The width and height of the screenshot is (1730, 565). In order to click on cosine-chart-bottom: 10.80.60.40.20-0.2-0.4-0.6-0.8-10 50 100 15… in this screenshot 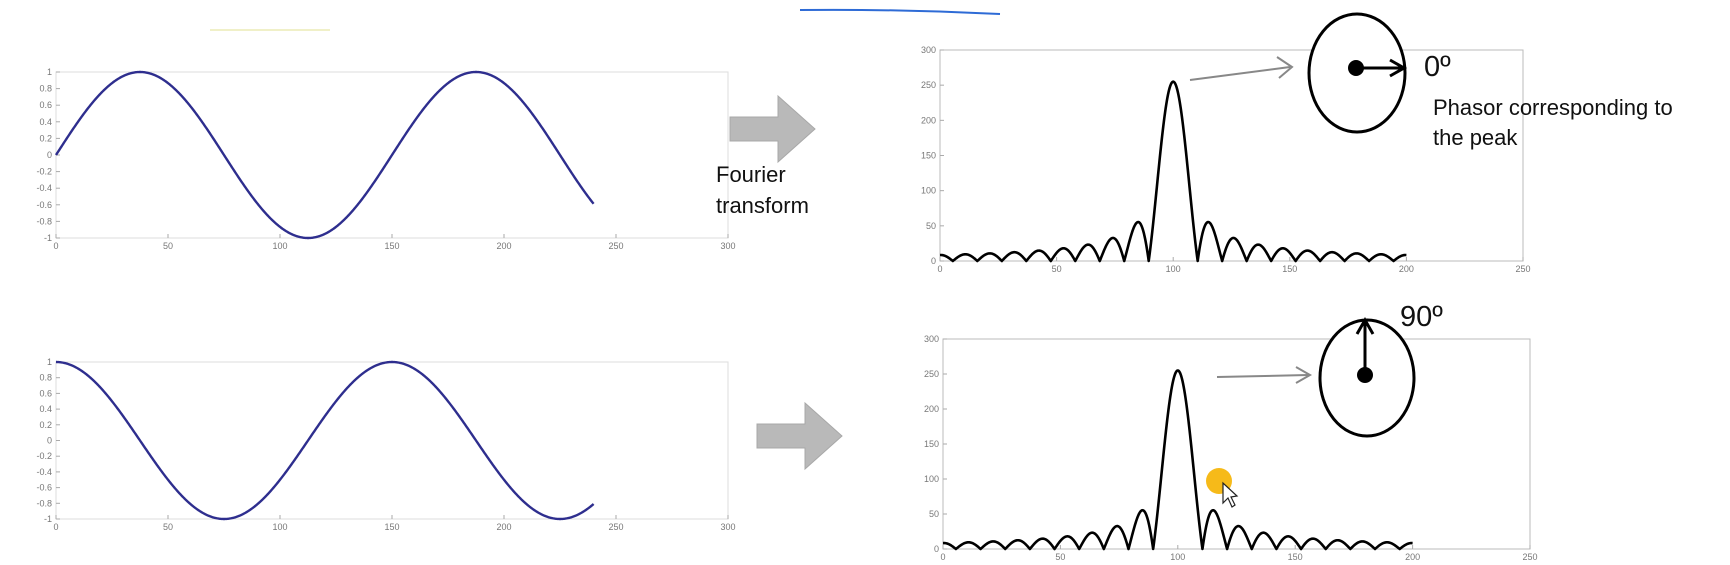, I will do `click(385, 444)`.